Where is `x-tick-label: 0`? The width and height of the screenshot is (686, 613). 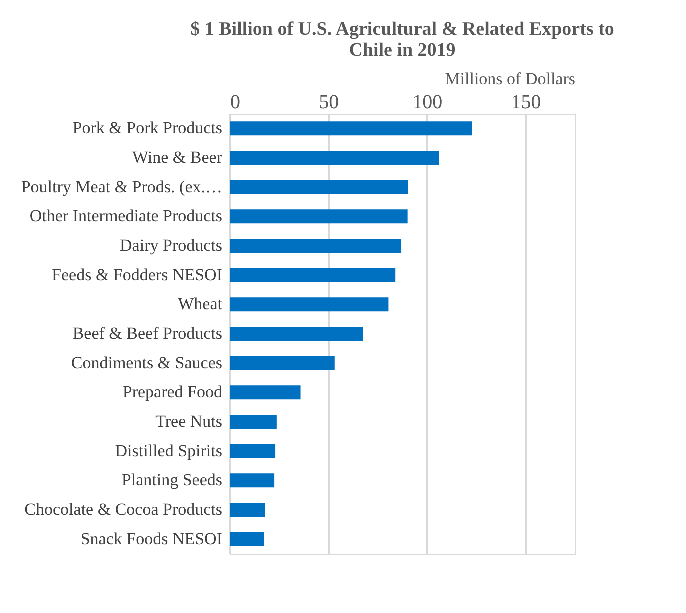 x-tick-label: 0 is located at coordinates (235, 103).